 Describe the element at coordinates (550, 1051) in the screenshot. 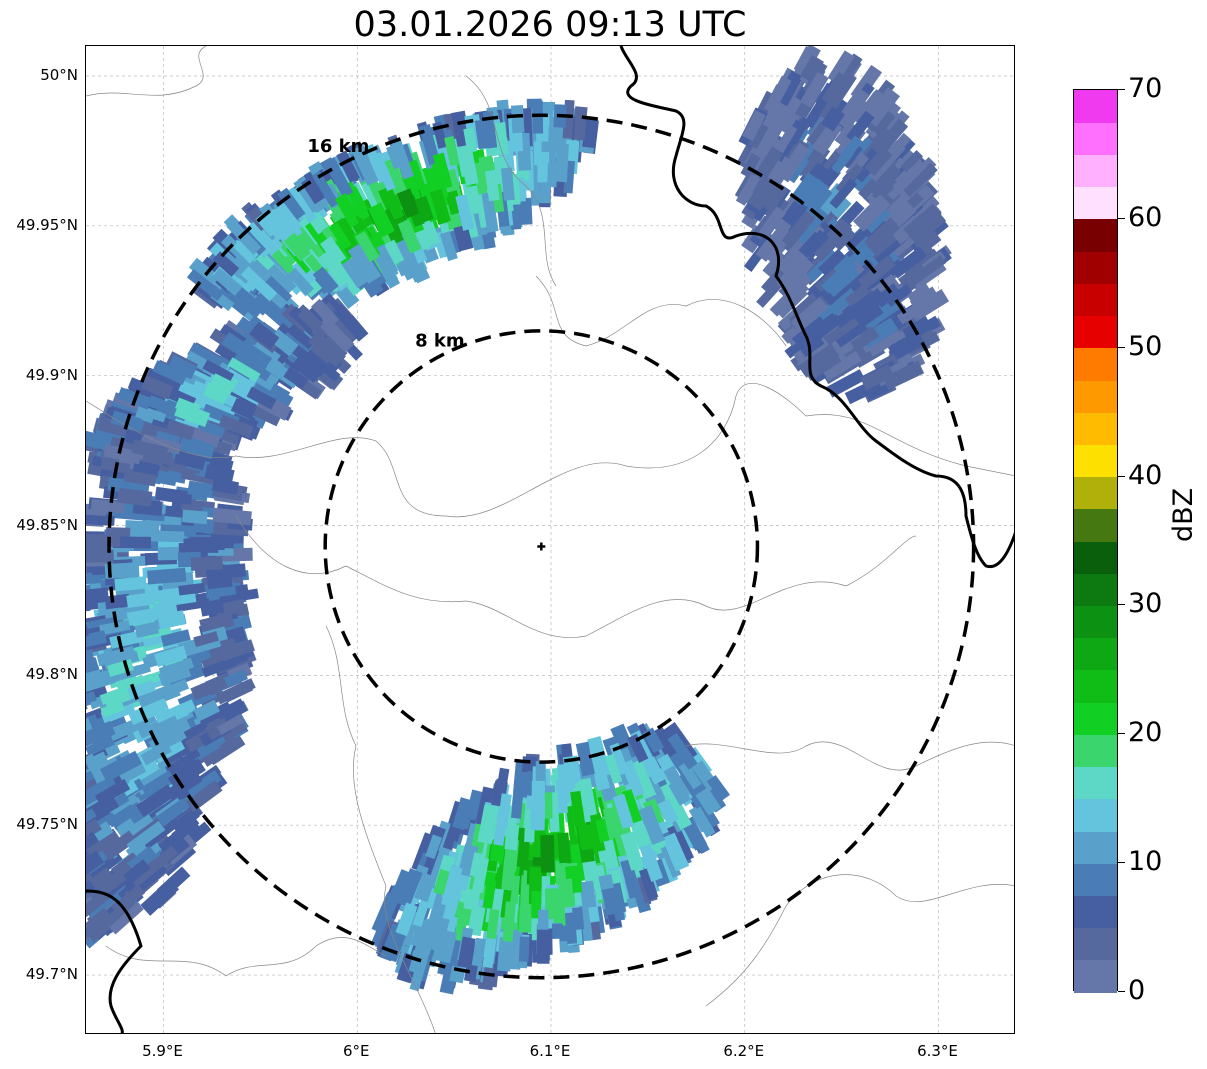

I see `lon-tick-label: 6.1°E` at that location.